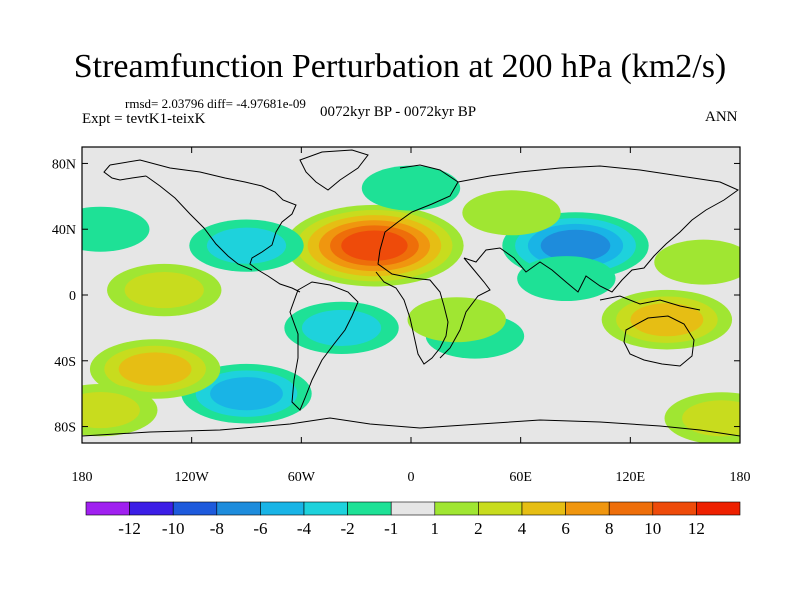 The height and width of the screenshot is (600, 800). Describe the element at coordinates (348, 528) in the screenshot. I see `colorbar-label: -2` at that location.